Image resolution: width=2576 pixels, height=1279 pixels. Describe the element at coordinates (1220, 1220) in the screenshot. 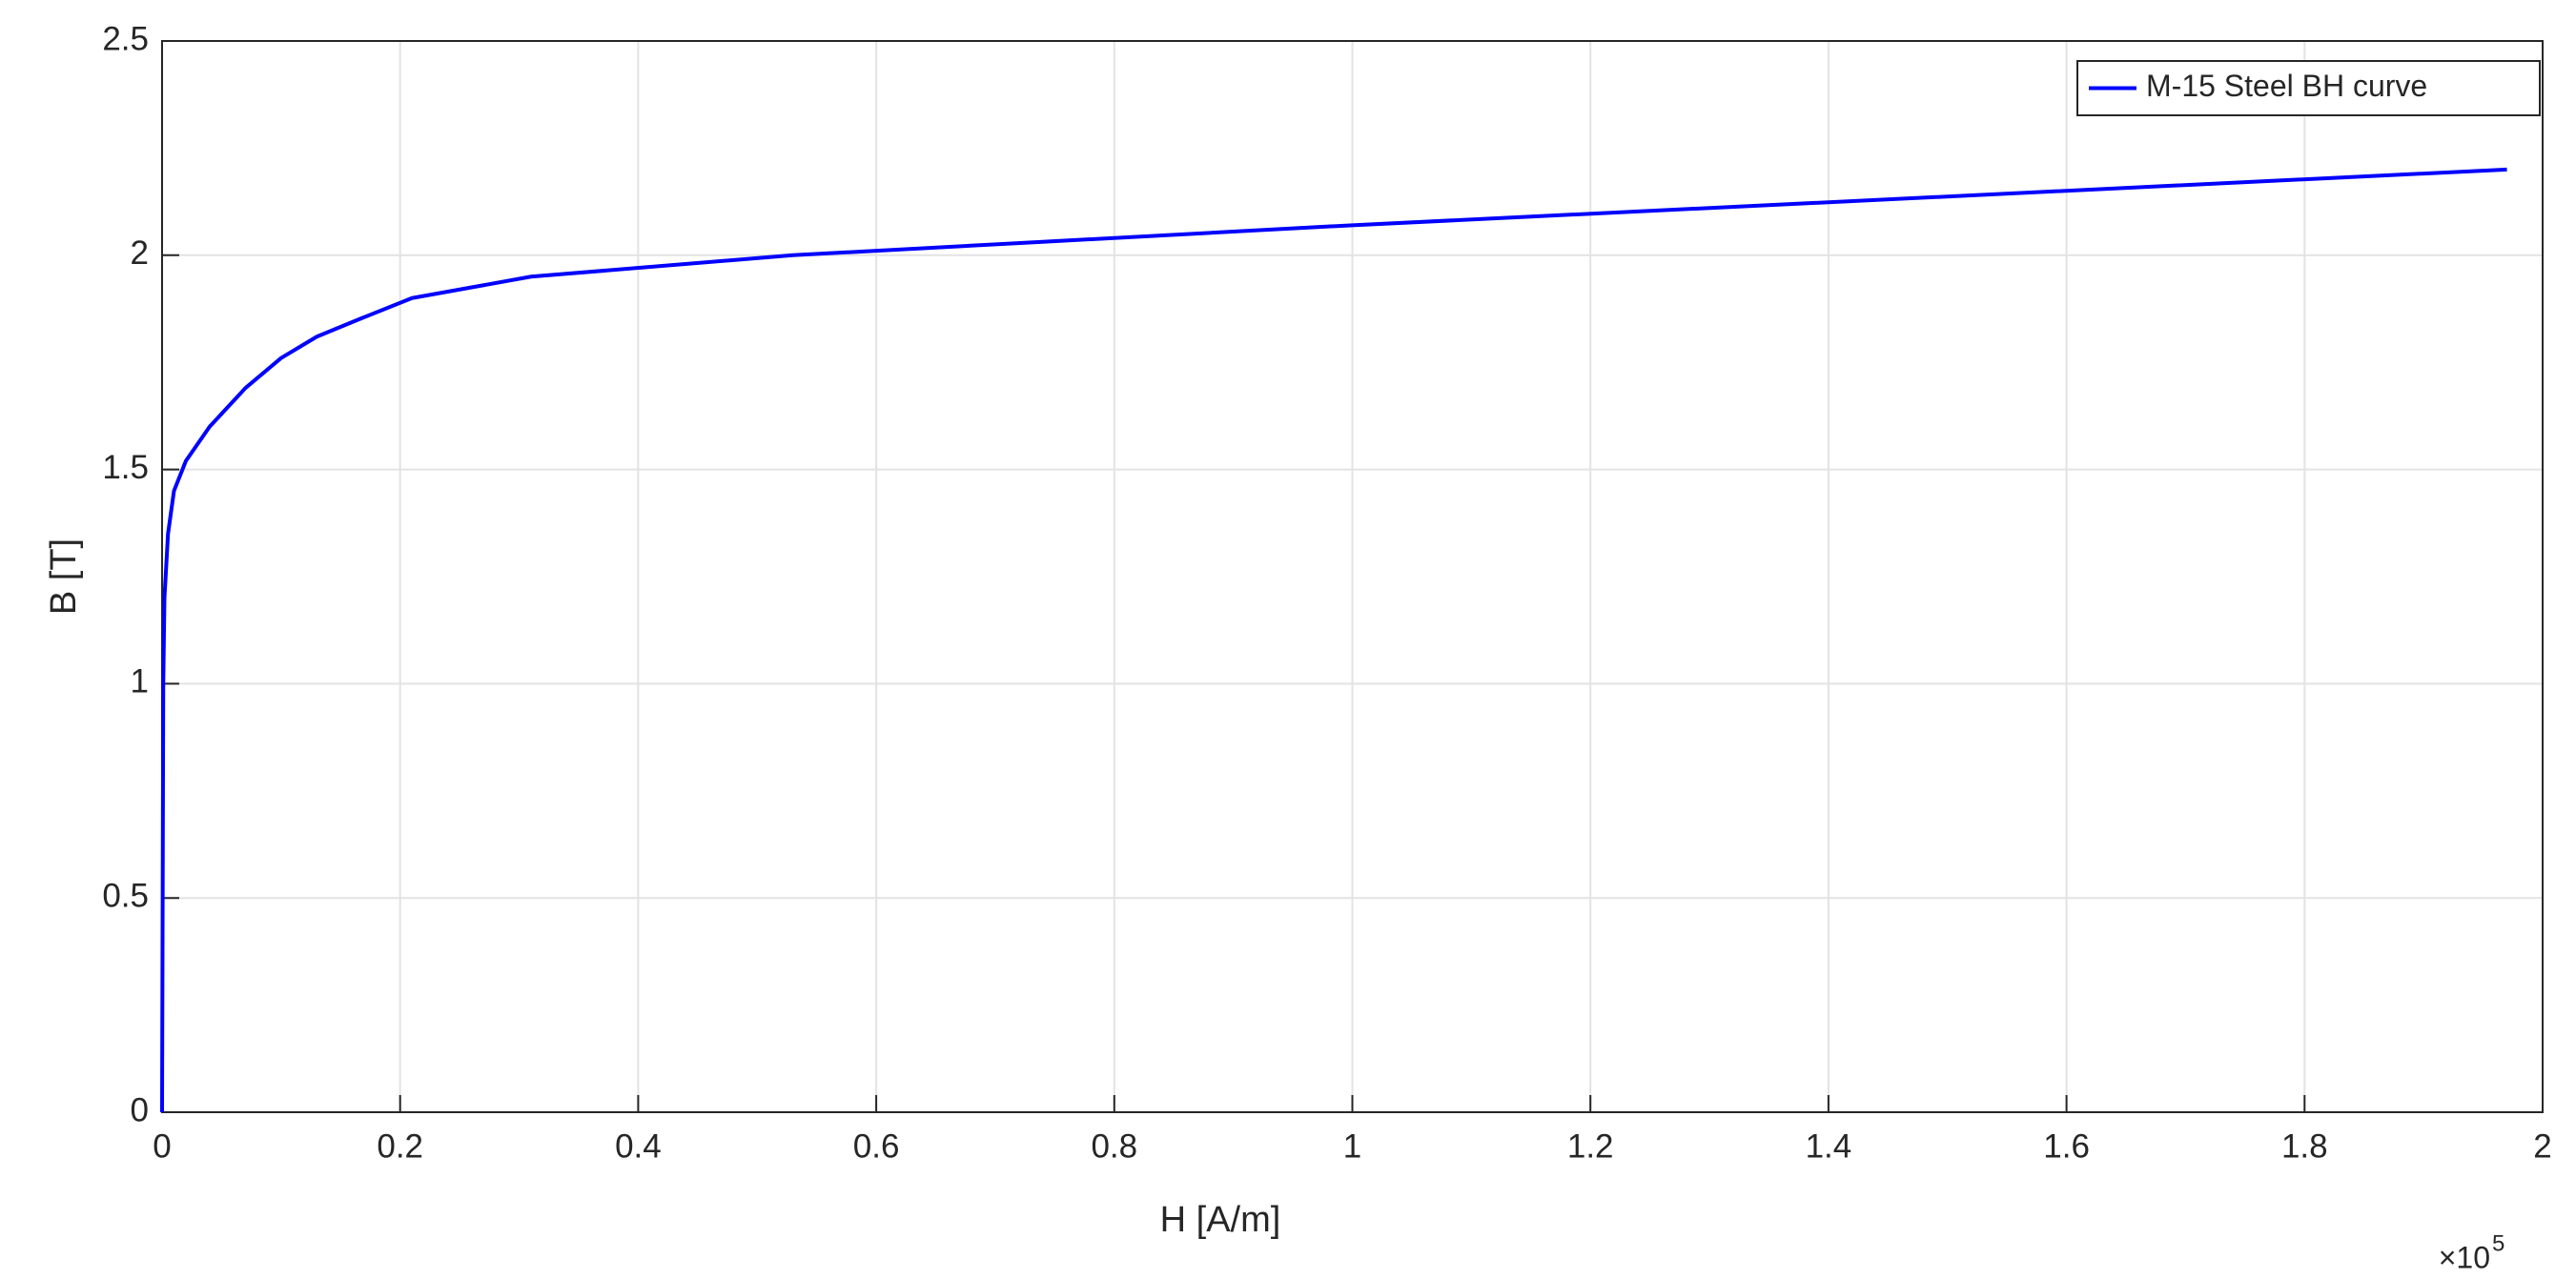

I see `x-axis-label: H [A/m]` at that location.